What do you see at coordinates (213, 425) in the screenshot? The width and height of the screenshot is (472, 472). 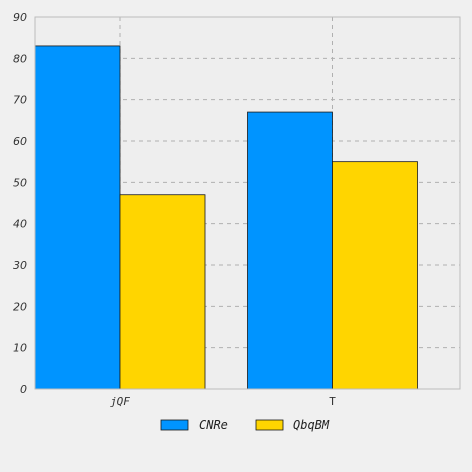 I see `legend-label-CNRe: CNRe` at bounding box center [213, 425].